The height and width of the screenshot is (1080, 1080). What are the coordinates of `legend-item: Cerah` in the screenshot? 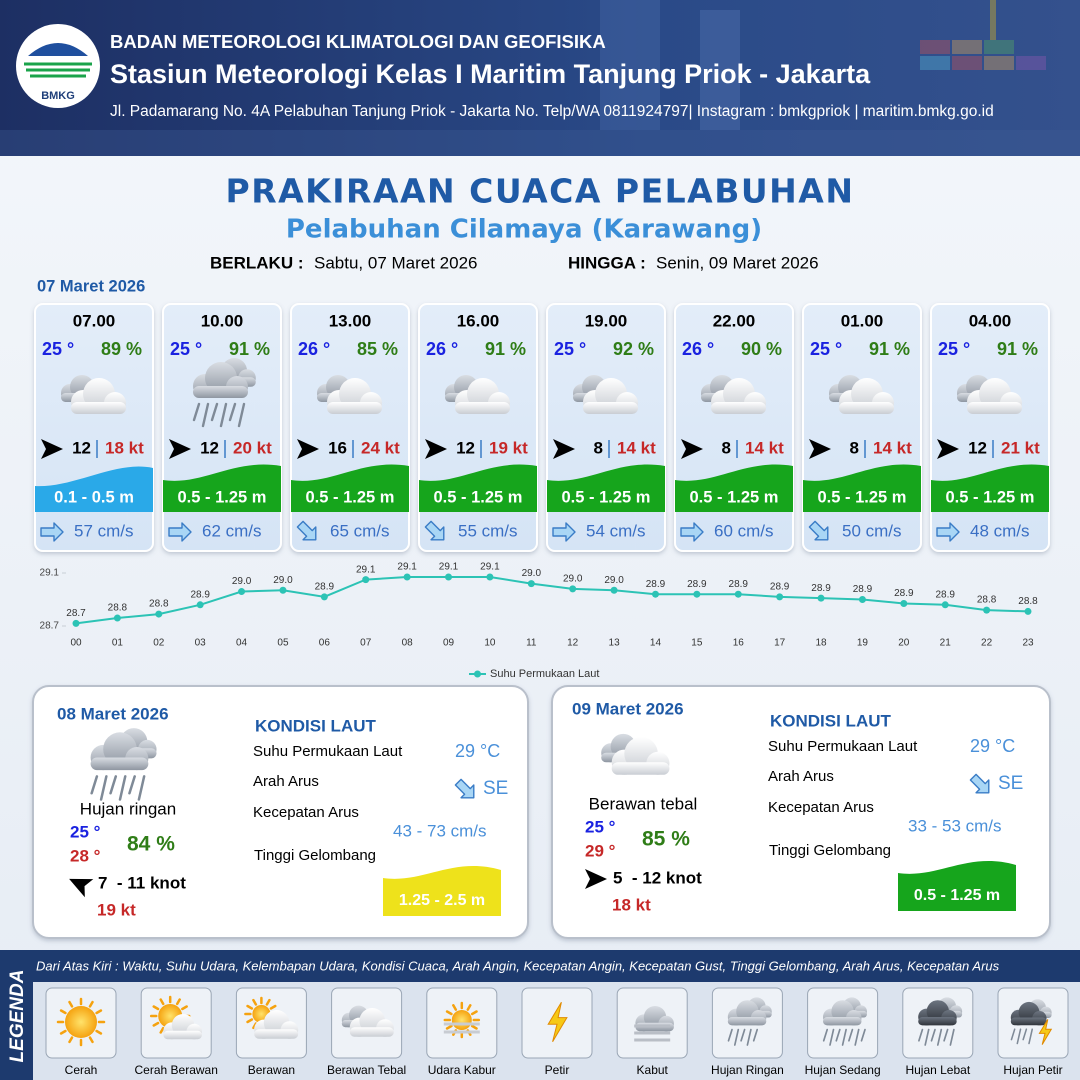 It's located at (81, 1032).